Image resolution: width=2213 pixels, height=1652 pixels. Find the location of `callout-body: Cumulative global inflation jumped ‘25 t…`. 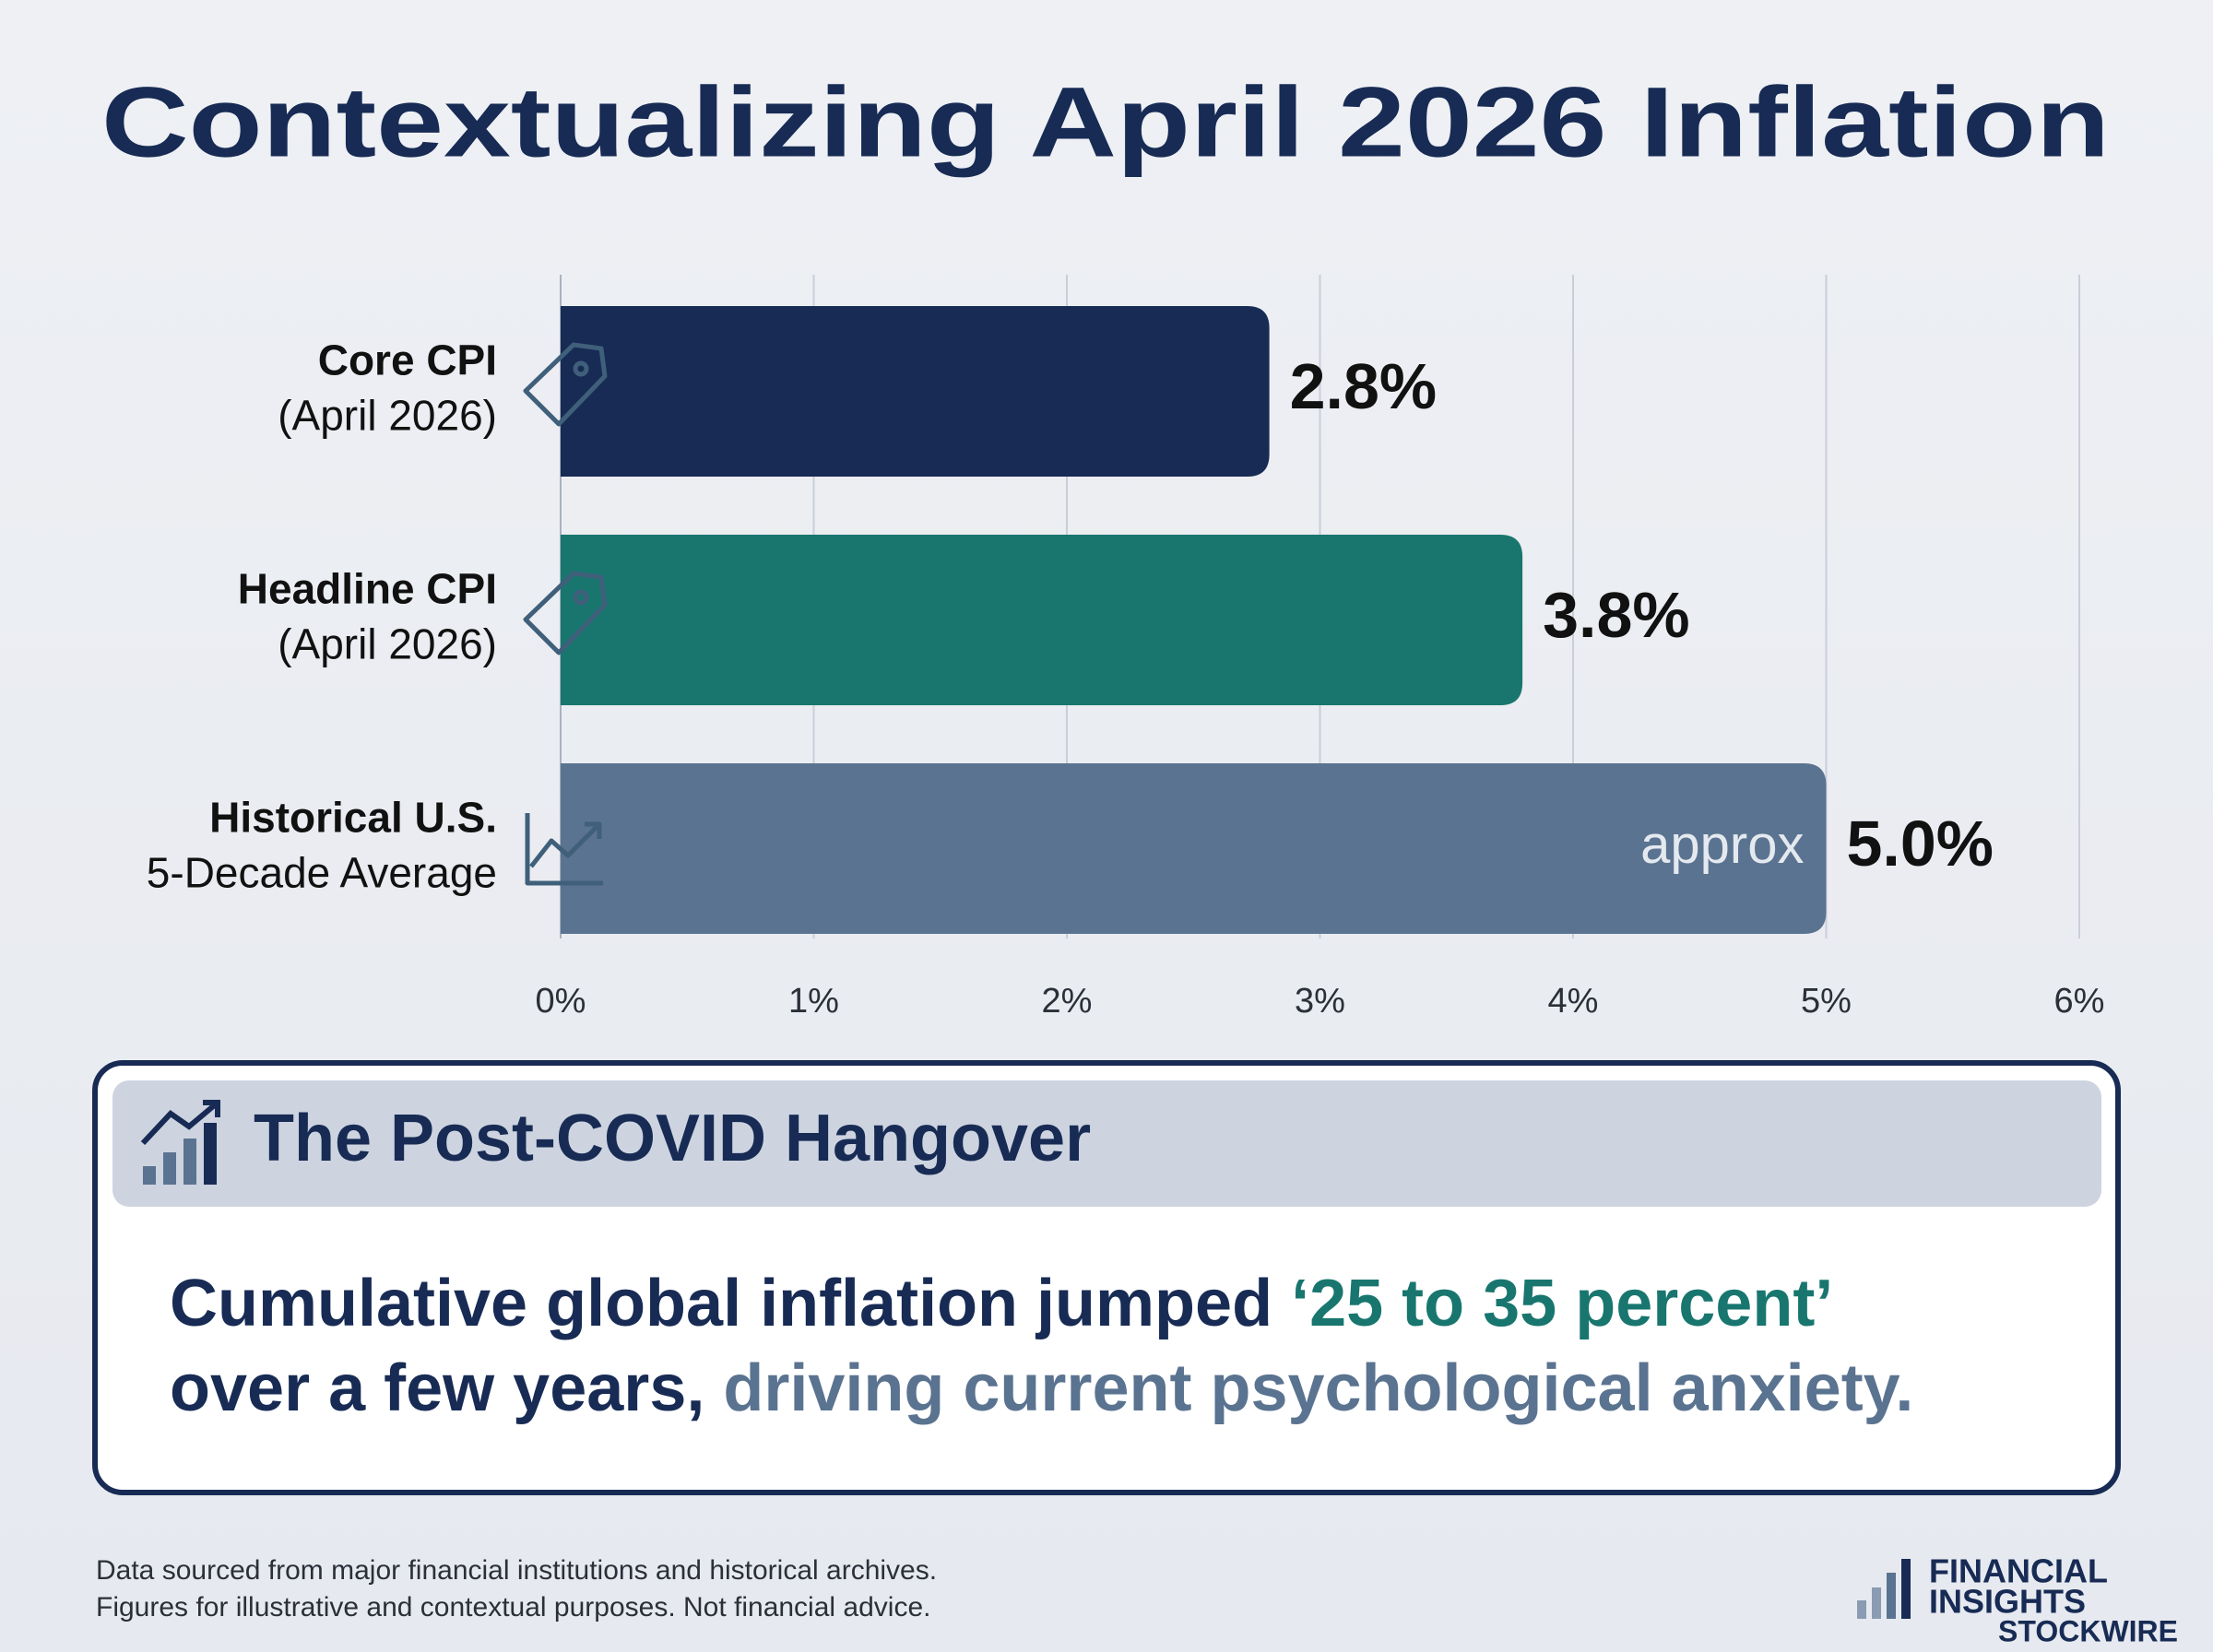

callout-body: Cumulative global inflation jumped ‘25 t… is located at coordinates (1041, 1346).